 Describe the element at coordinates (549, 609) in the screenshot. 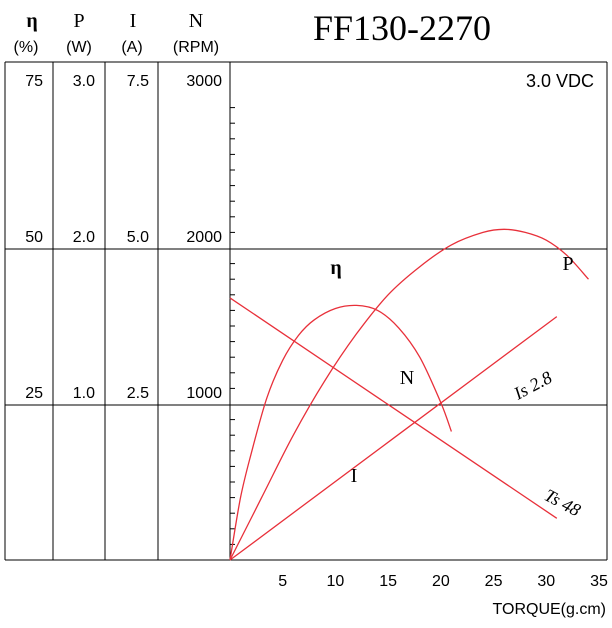

I see `x-axis-title: TORQUE(g.cm)` at that location.